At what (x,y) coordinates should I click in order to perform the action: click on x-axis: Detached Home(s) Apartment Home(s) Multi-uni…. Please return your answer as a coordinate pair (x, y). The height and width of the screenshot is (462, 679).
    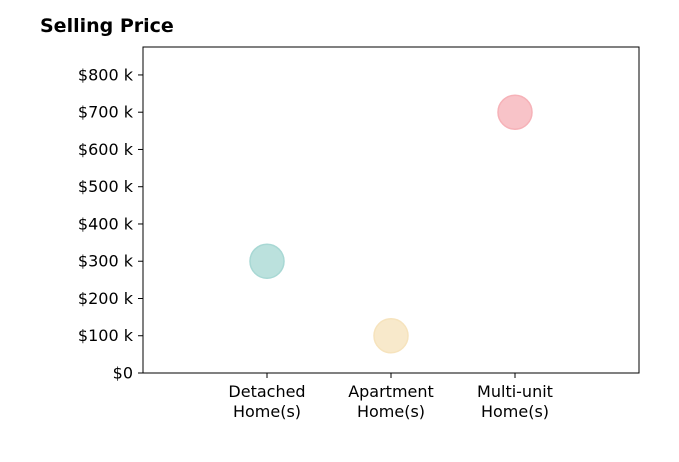
    Looking at the image, I should click on (390, 397).